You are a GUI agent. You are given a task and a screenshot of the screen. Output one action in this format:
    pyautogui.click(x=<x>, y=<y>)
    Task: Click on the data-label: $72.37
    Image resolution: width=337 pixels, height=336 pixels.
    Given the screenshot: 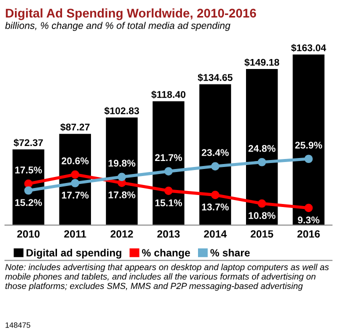 What is the action you would take?
    pyautogui.click(x=28, y=142)
    